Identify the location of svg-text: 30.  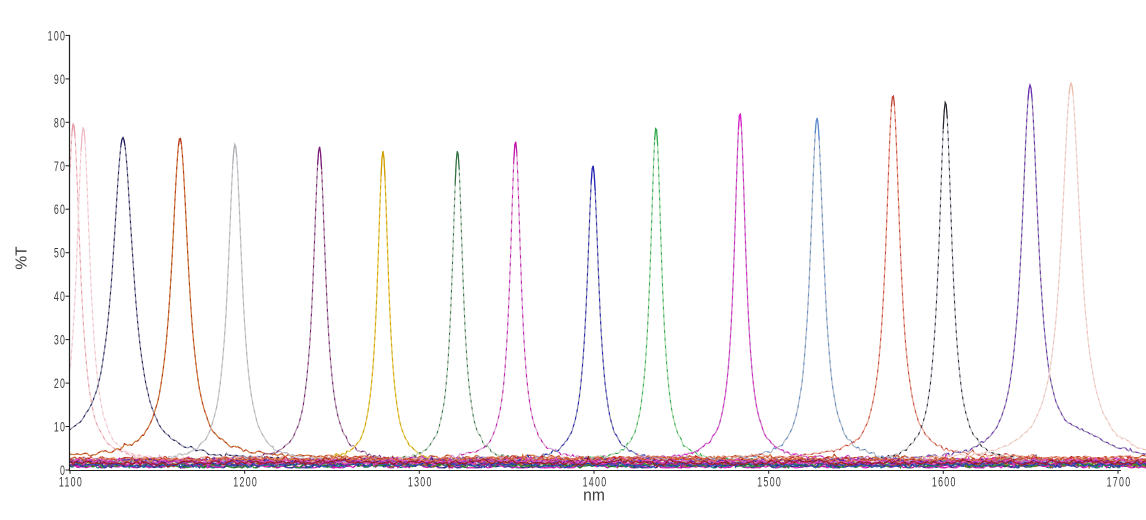
(60, 341).